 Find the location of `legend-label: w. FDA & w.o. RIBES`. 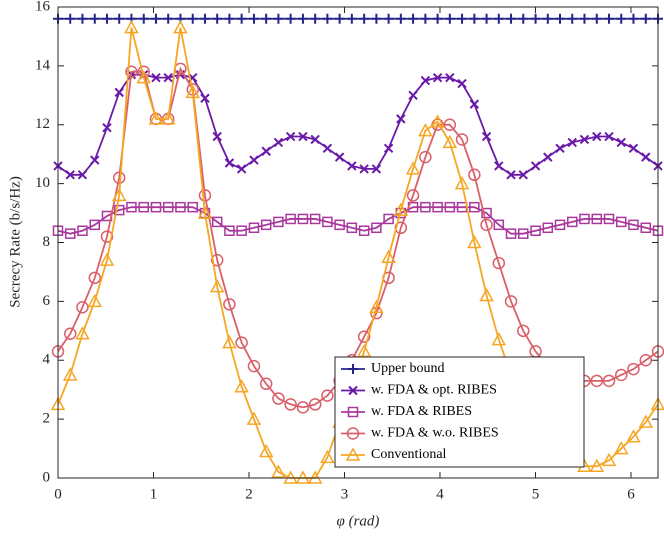

legend-label: w. FDA & w.o. RIBES is located at coordinates (435, 433).